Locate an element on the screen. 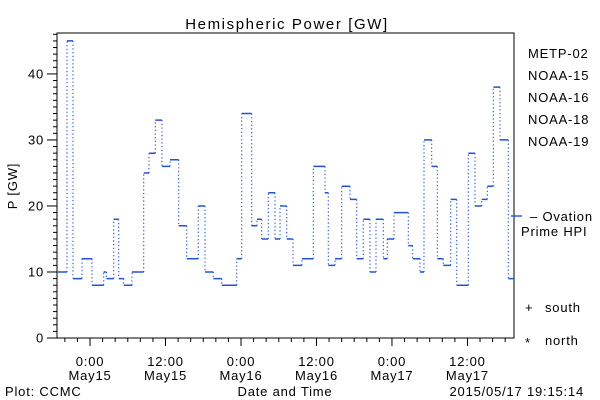 The width and height of the screenshot is (600, 400). y-tick-label: 40 is located at coordinates (36, 73).